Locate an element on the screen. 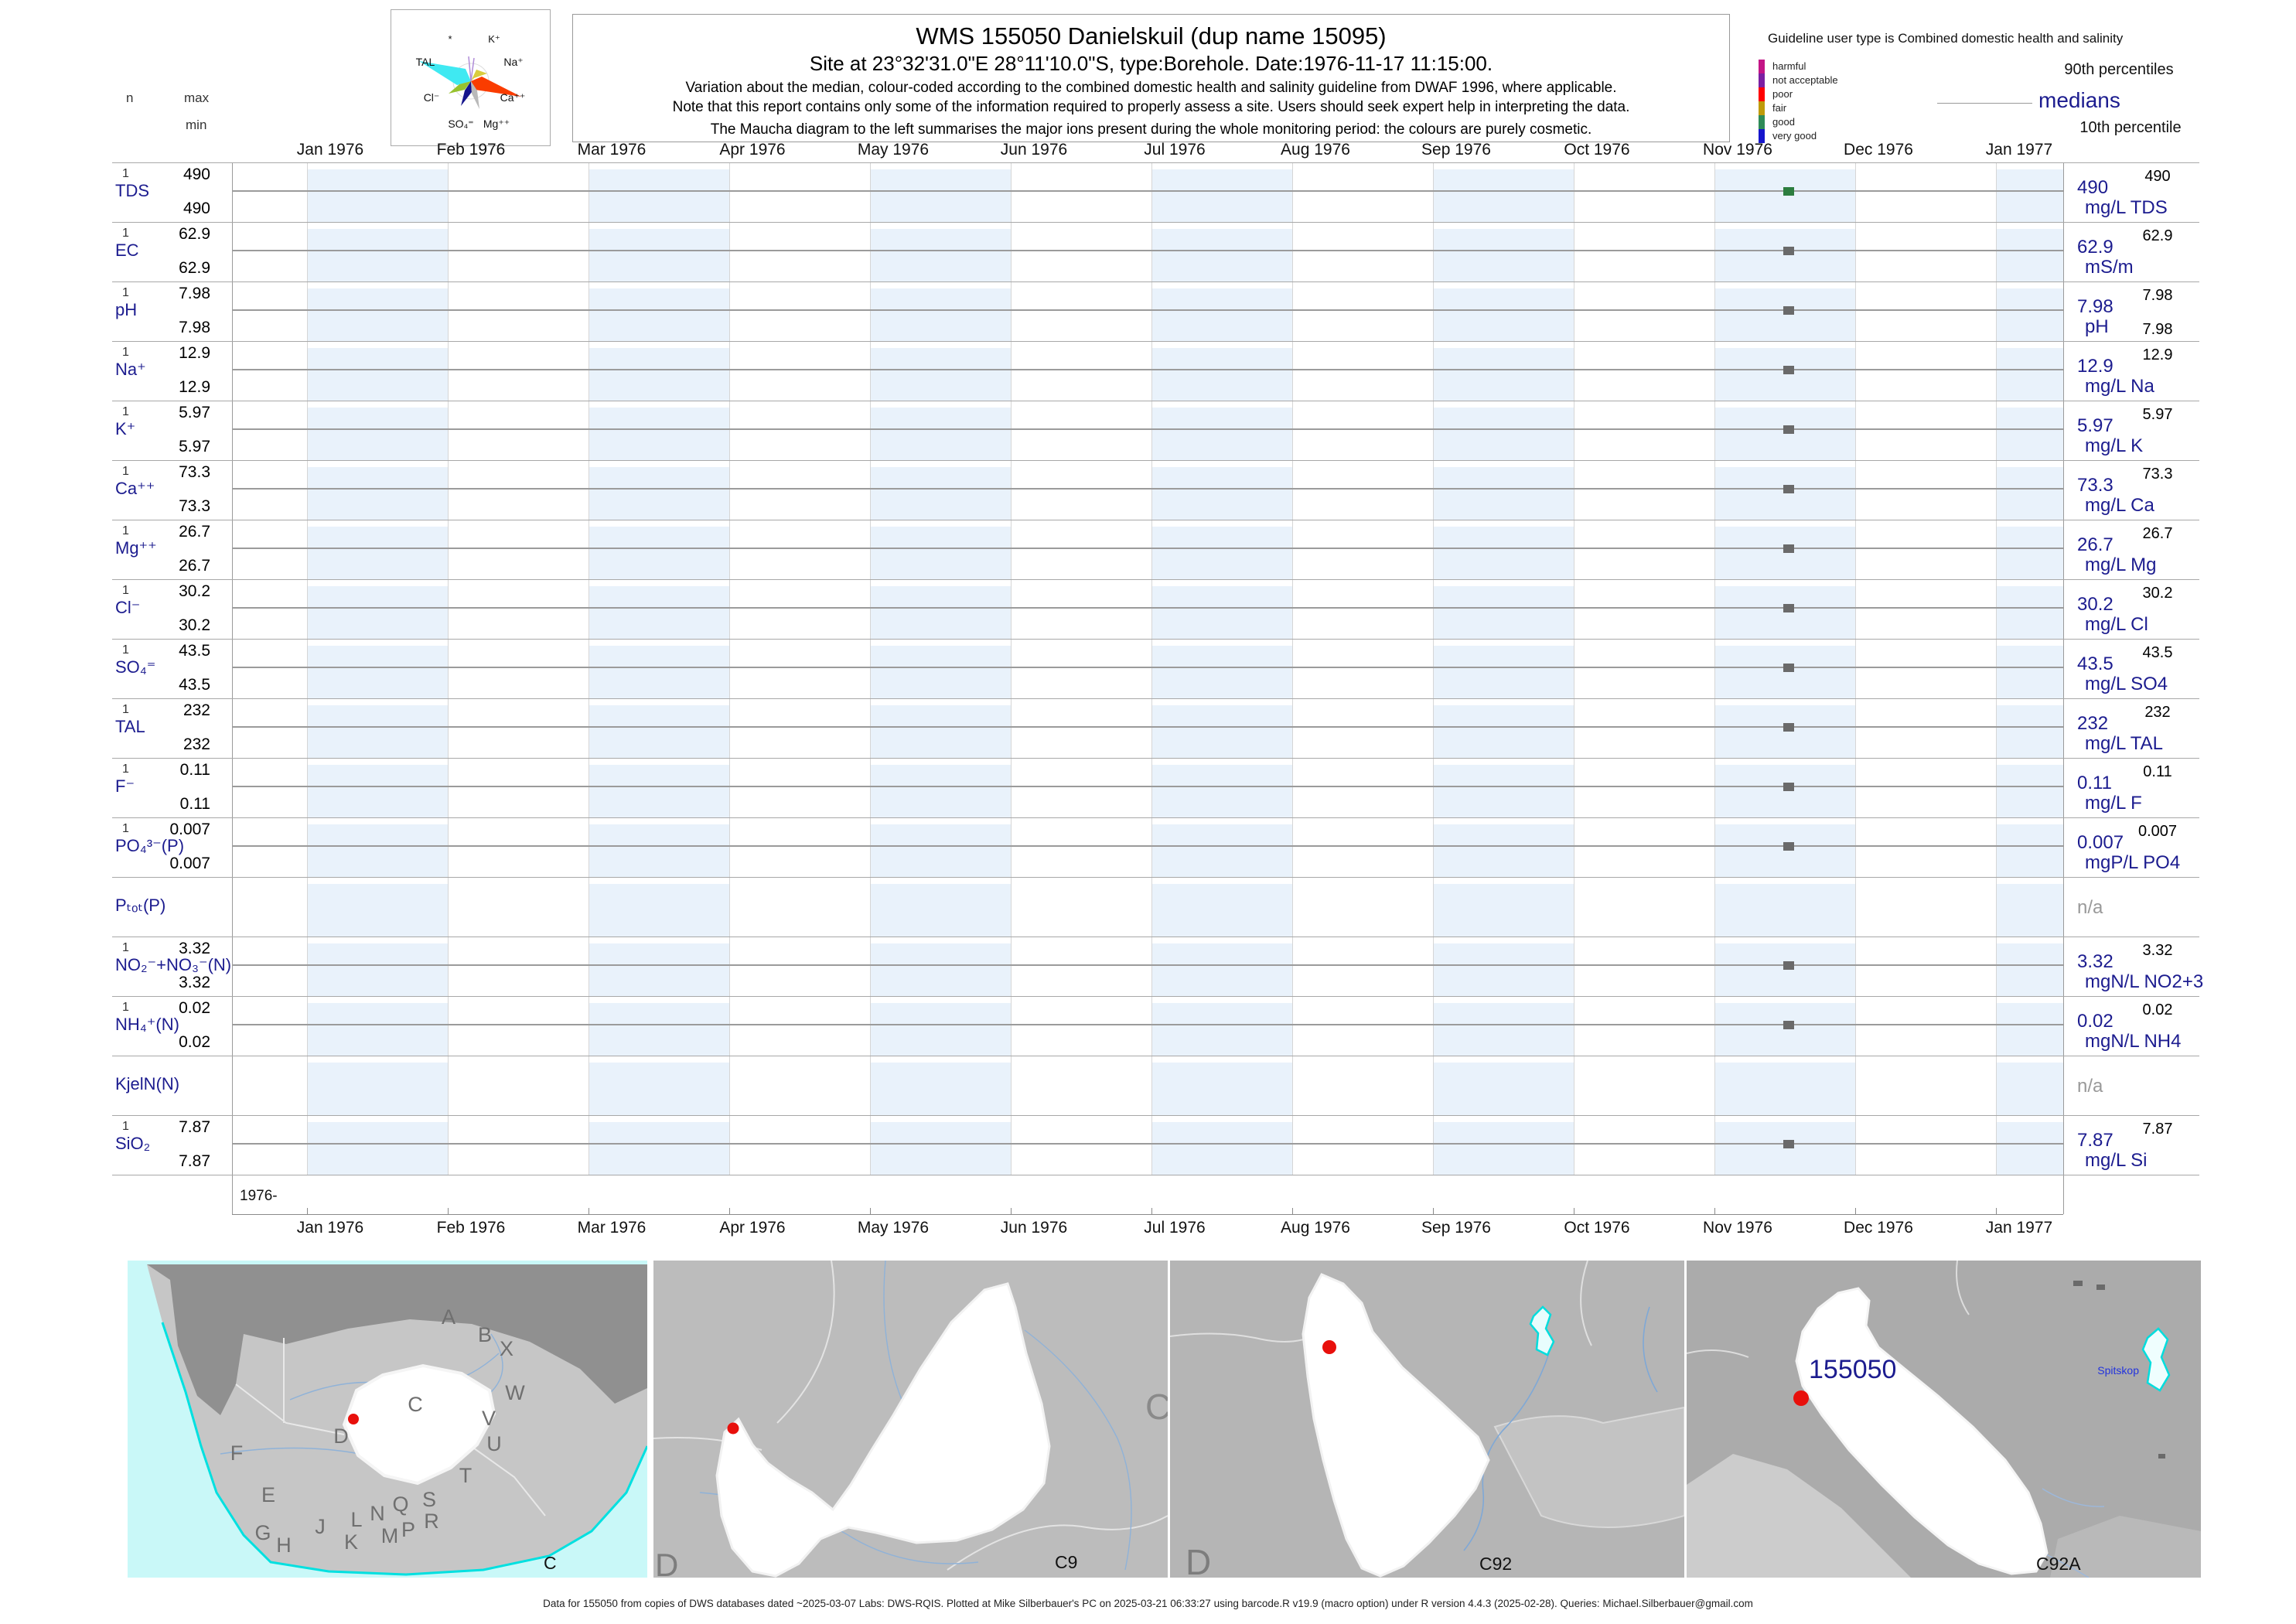 Image resolution: width=2296 pixels, height=1624 pixels. row-p90-value: 490 is located at coordinates (2157, 176).